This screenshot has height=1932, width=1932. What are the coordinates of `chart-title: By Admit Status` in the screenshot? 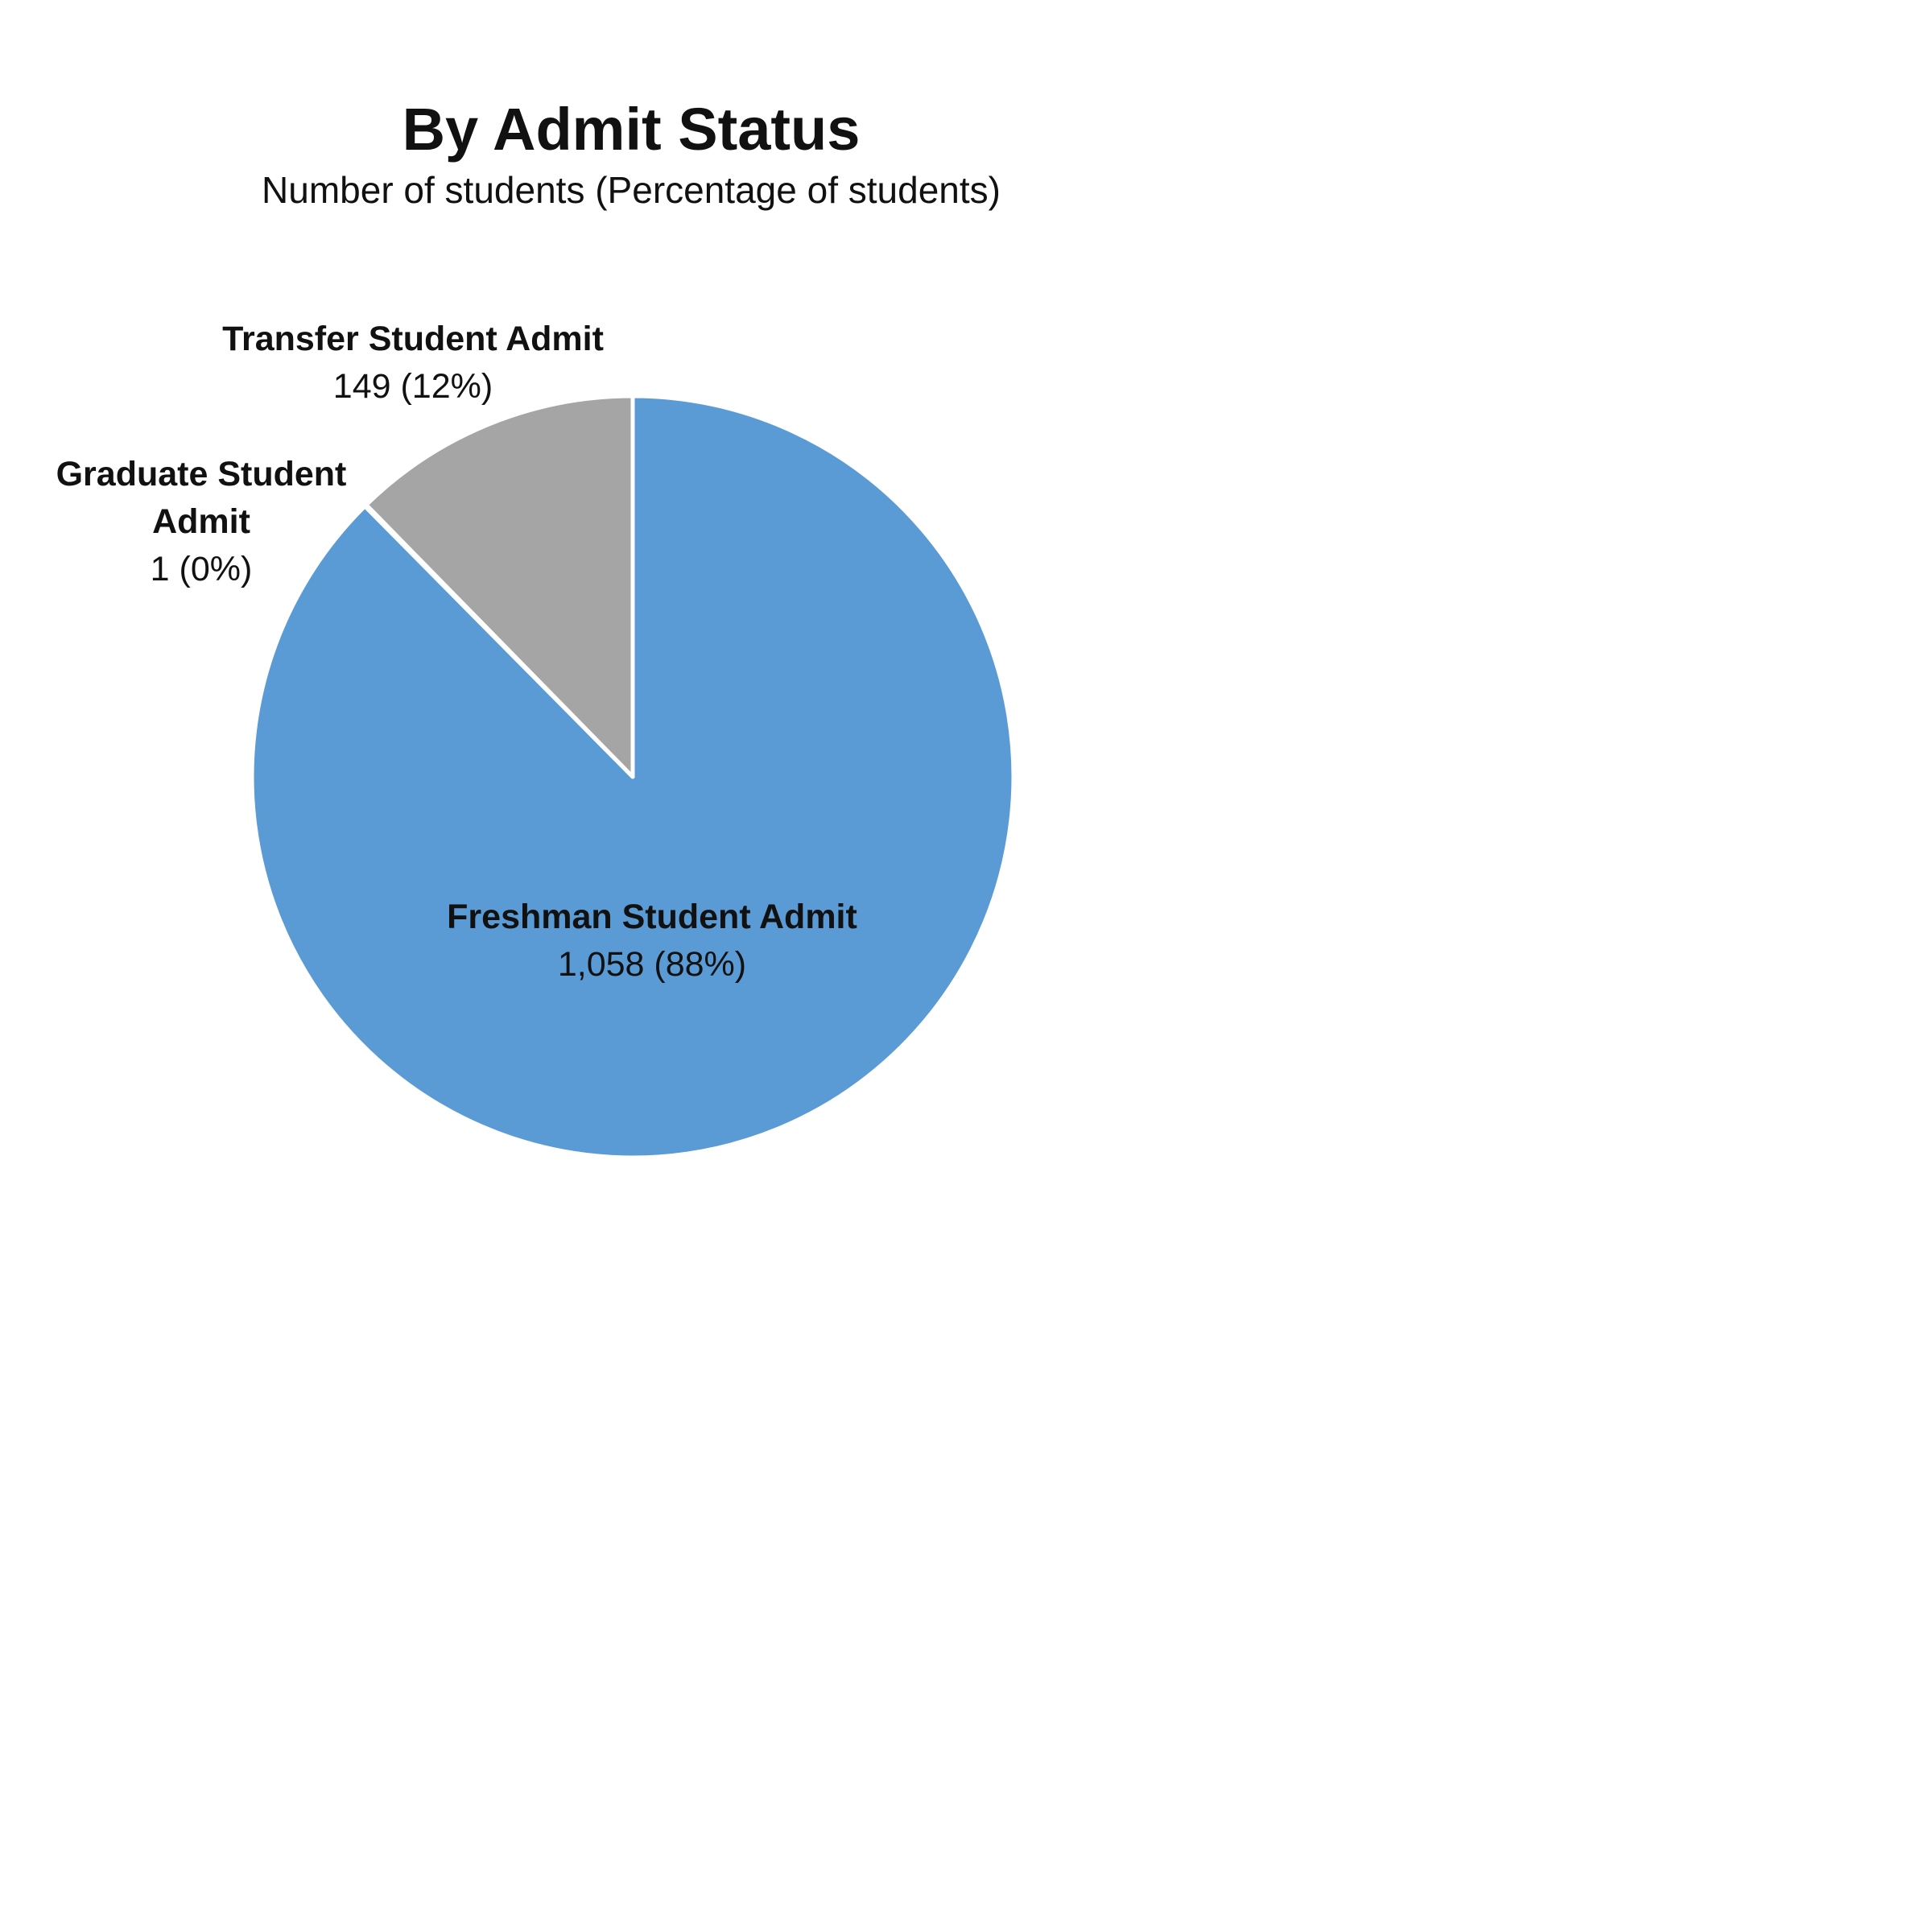 It's located at (631, 129).